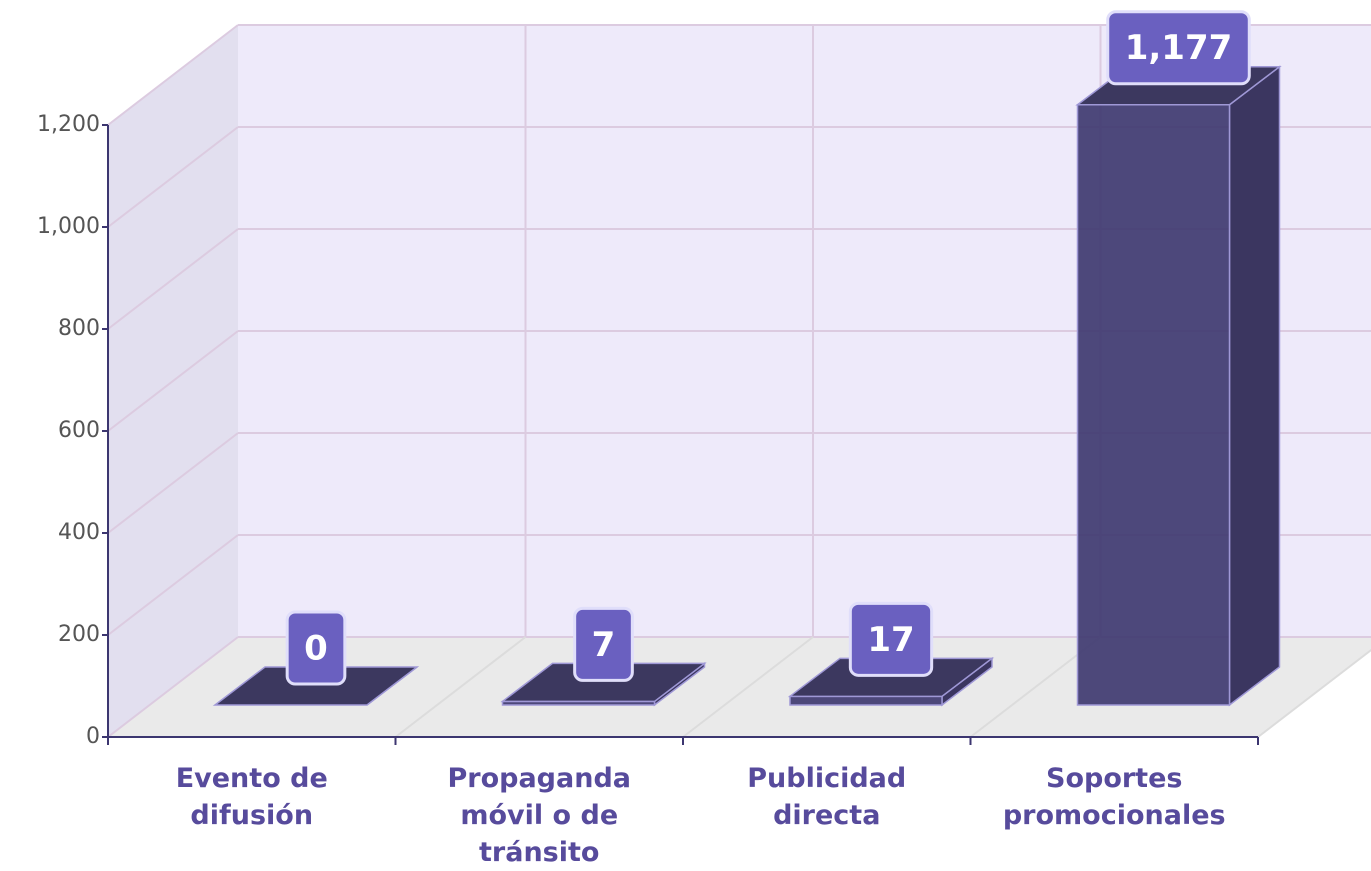 The width and height of the screenshot is (1371, 871). Describe the element at coordinates (93, 736) in the screenshot. I see `y-tick-label: 0` at that location.